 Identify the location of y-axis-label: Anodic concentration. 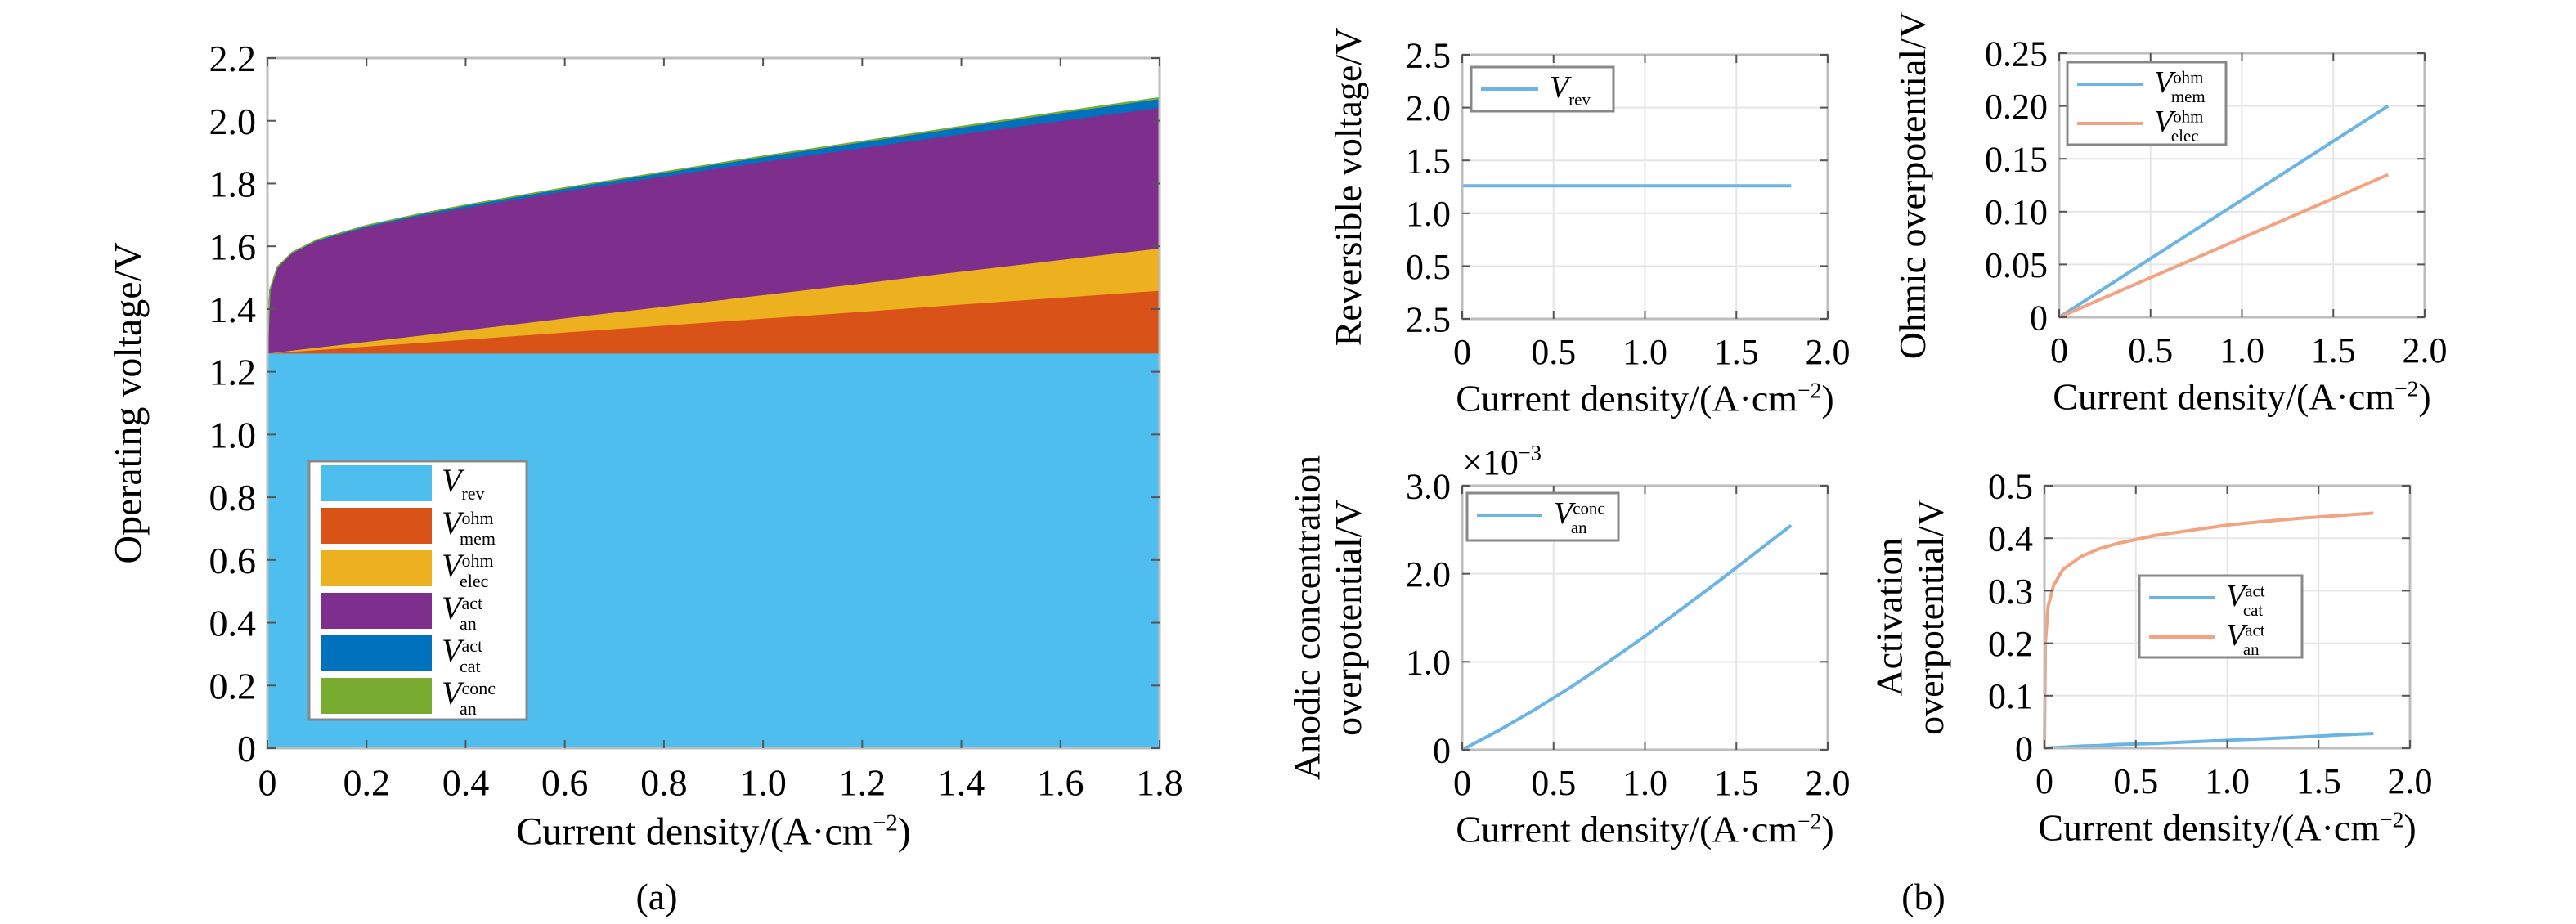
(1307, 617).